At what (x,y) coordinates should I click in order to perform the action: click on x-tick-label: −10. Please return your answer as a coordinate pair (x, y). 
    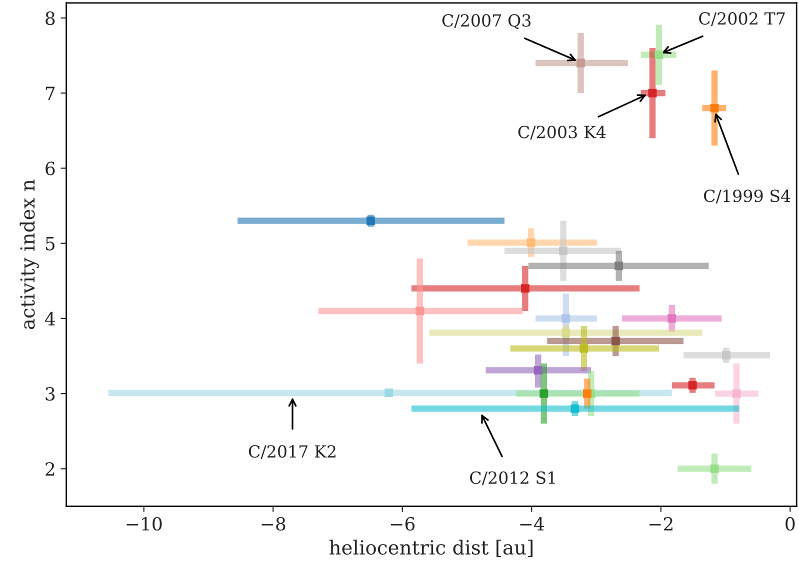
    Looking at the image, I should click on (144, 524).